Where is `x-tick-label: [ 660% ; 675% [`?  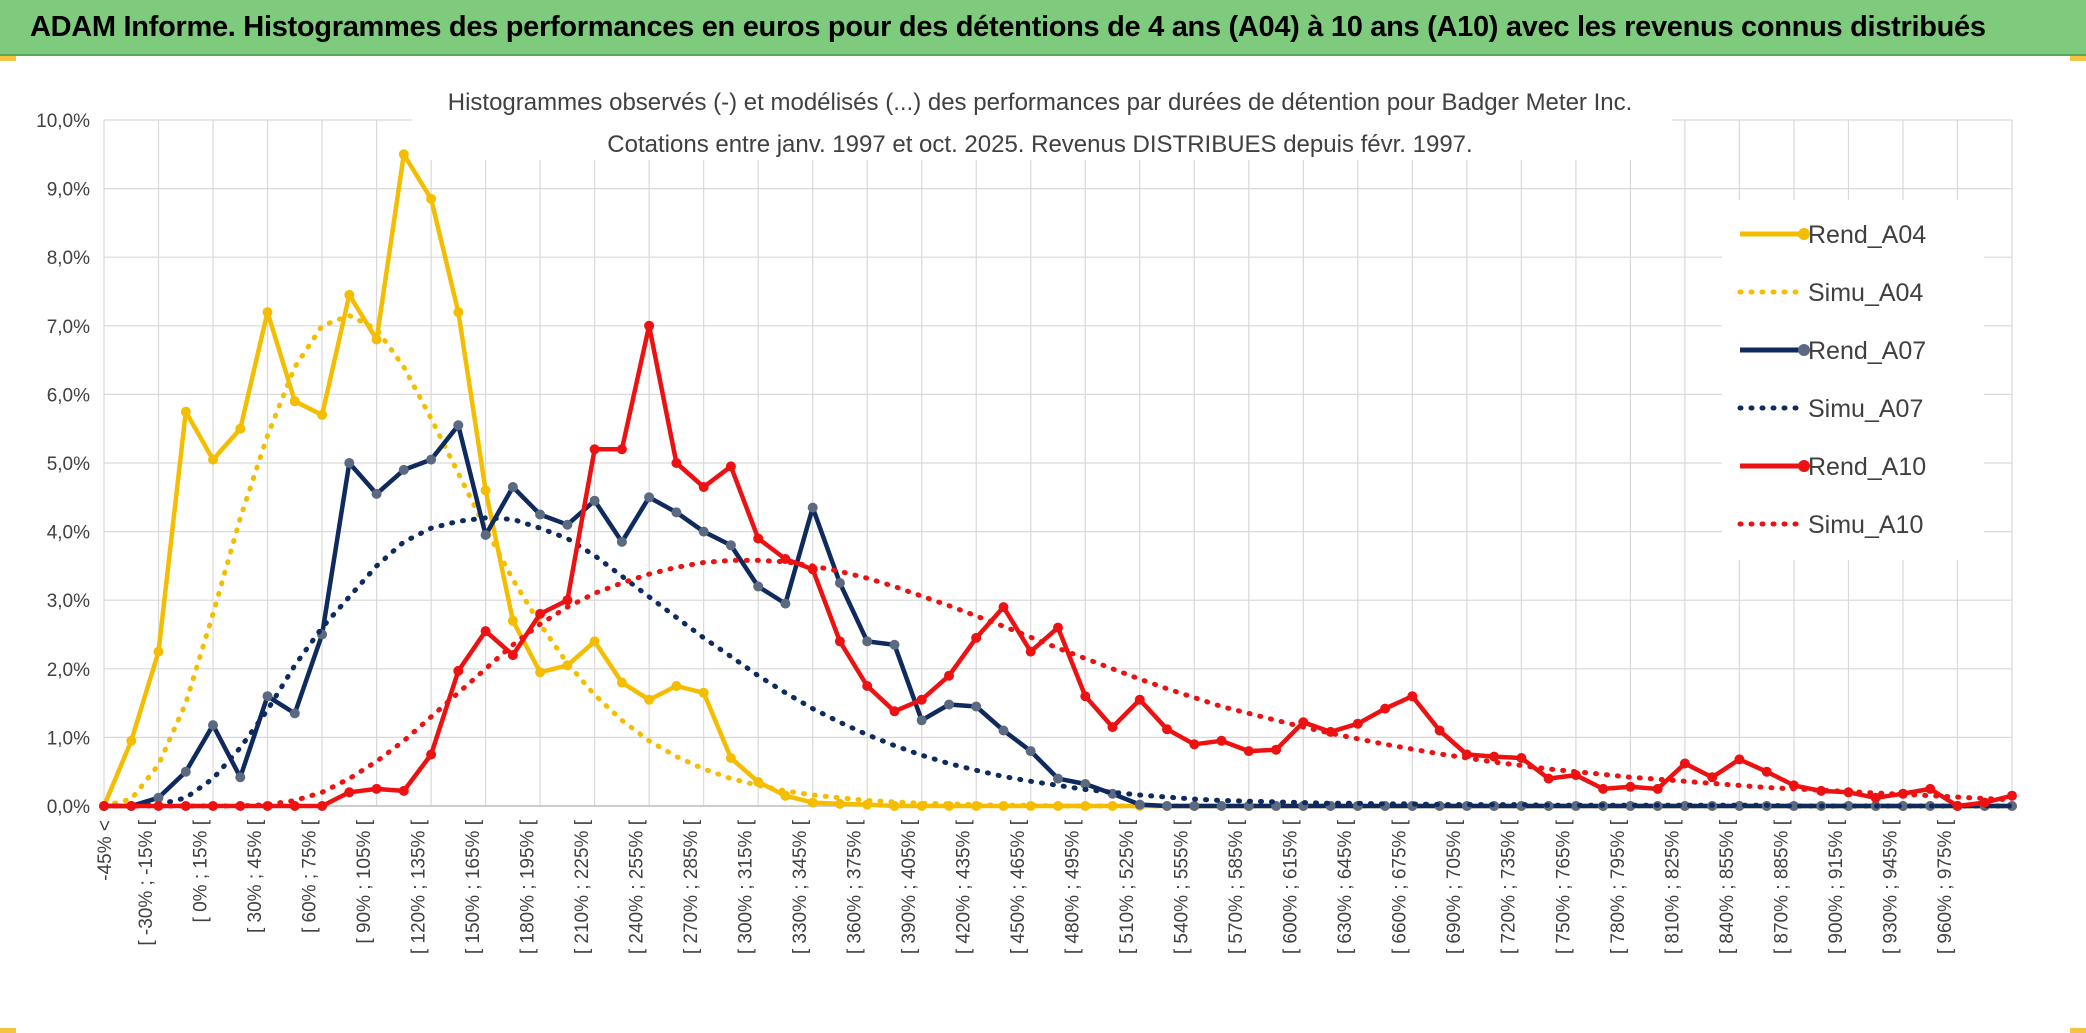 x-tick-label: [ 660% ; 675% [ is located at coordinates (1400, 886).